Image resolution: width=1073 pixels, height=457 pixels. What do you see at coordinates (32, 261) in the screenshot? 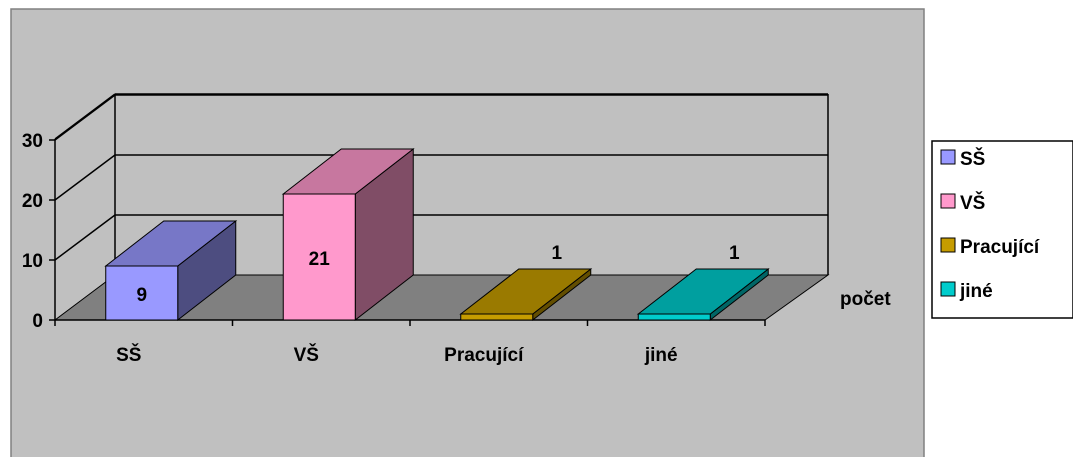
I see `y-tick-label: 10` at bounding box center [32, 261].